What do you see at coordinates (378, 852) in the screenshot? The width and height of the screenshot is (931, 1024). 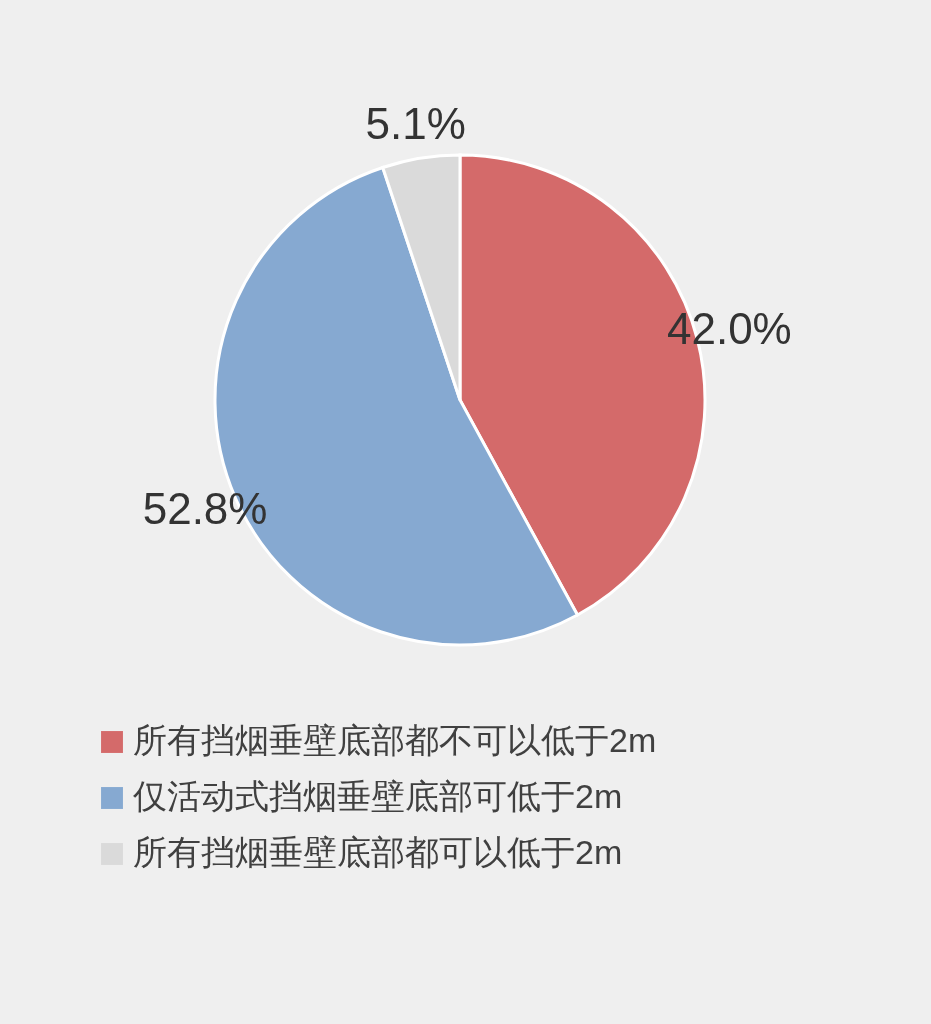 I see `legend-label: 所有挡烟垂壁底部都可以低于2m` at bounding box center [378, 852].